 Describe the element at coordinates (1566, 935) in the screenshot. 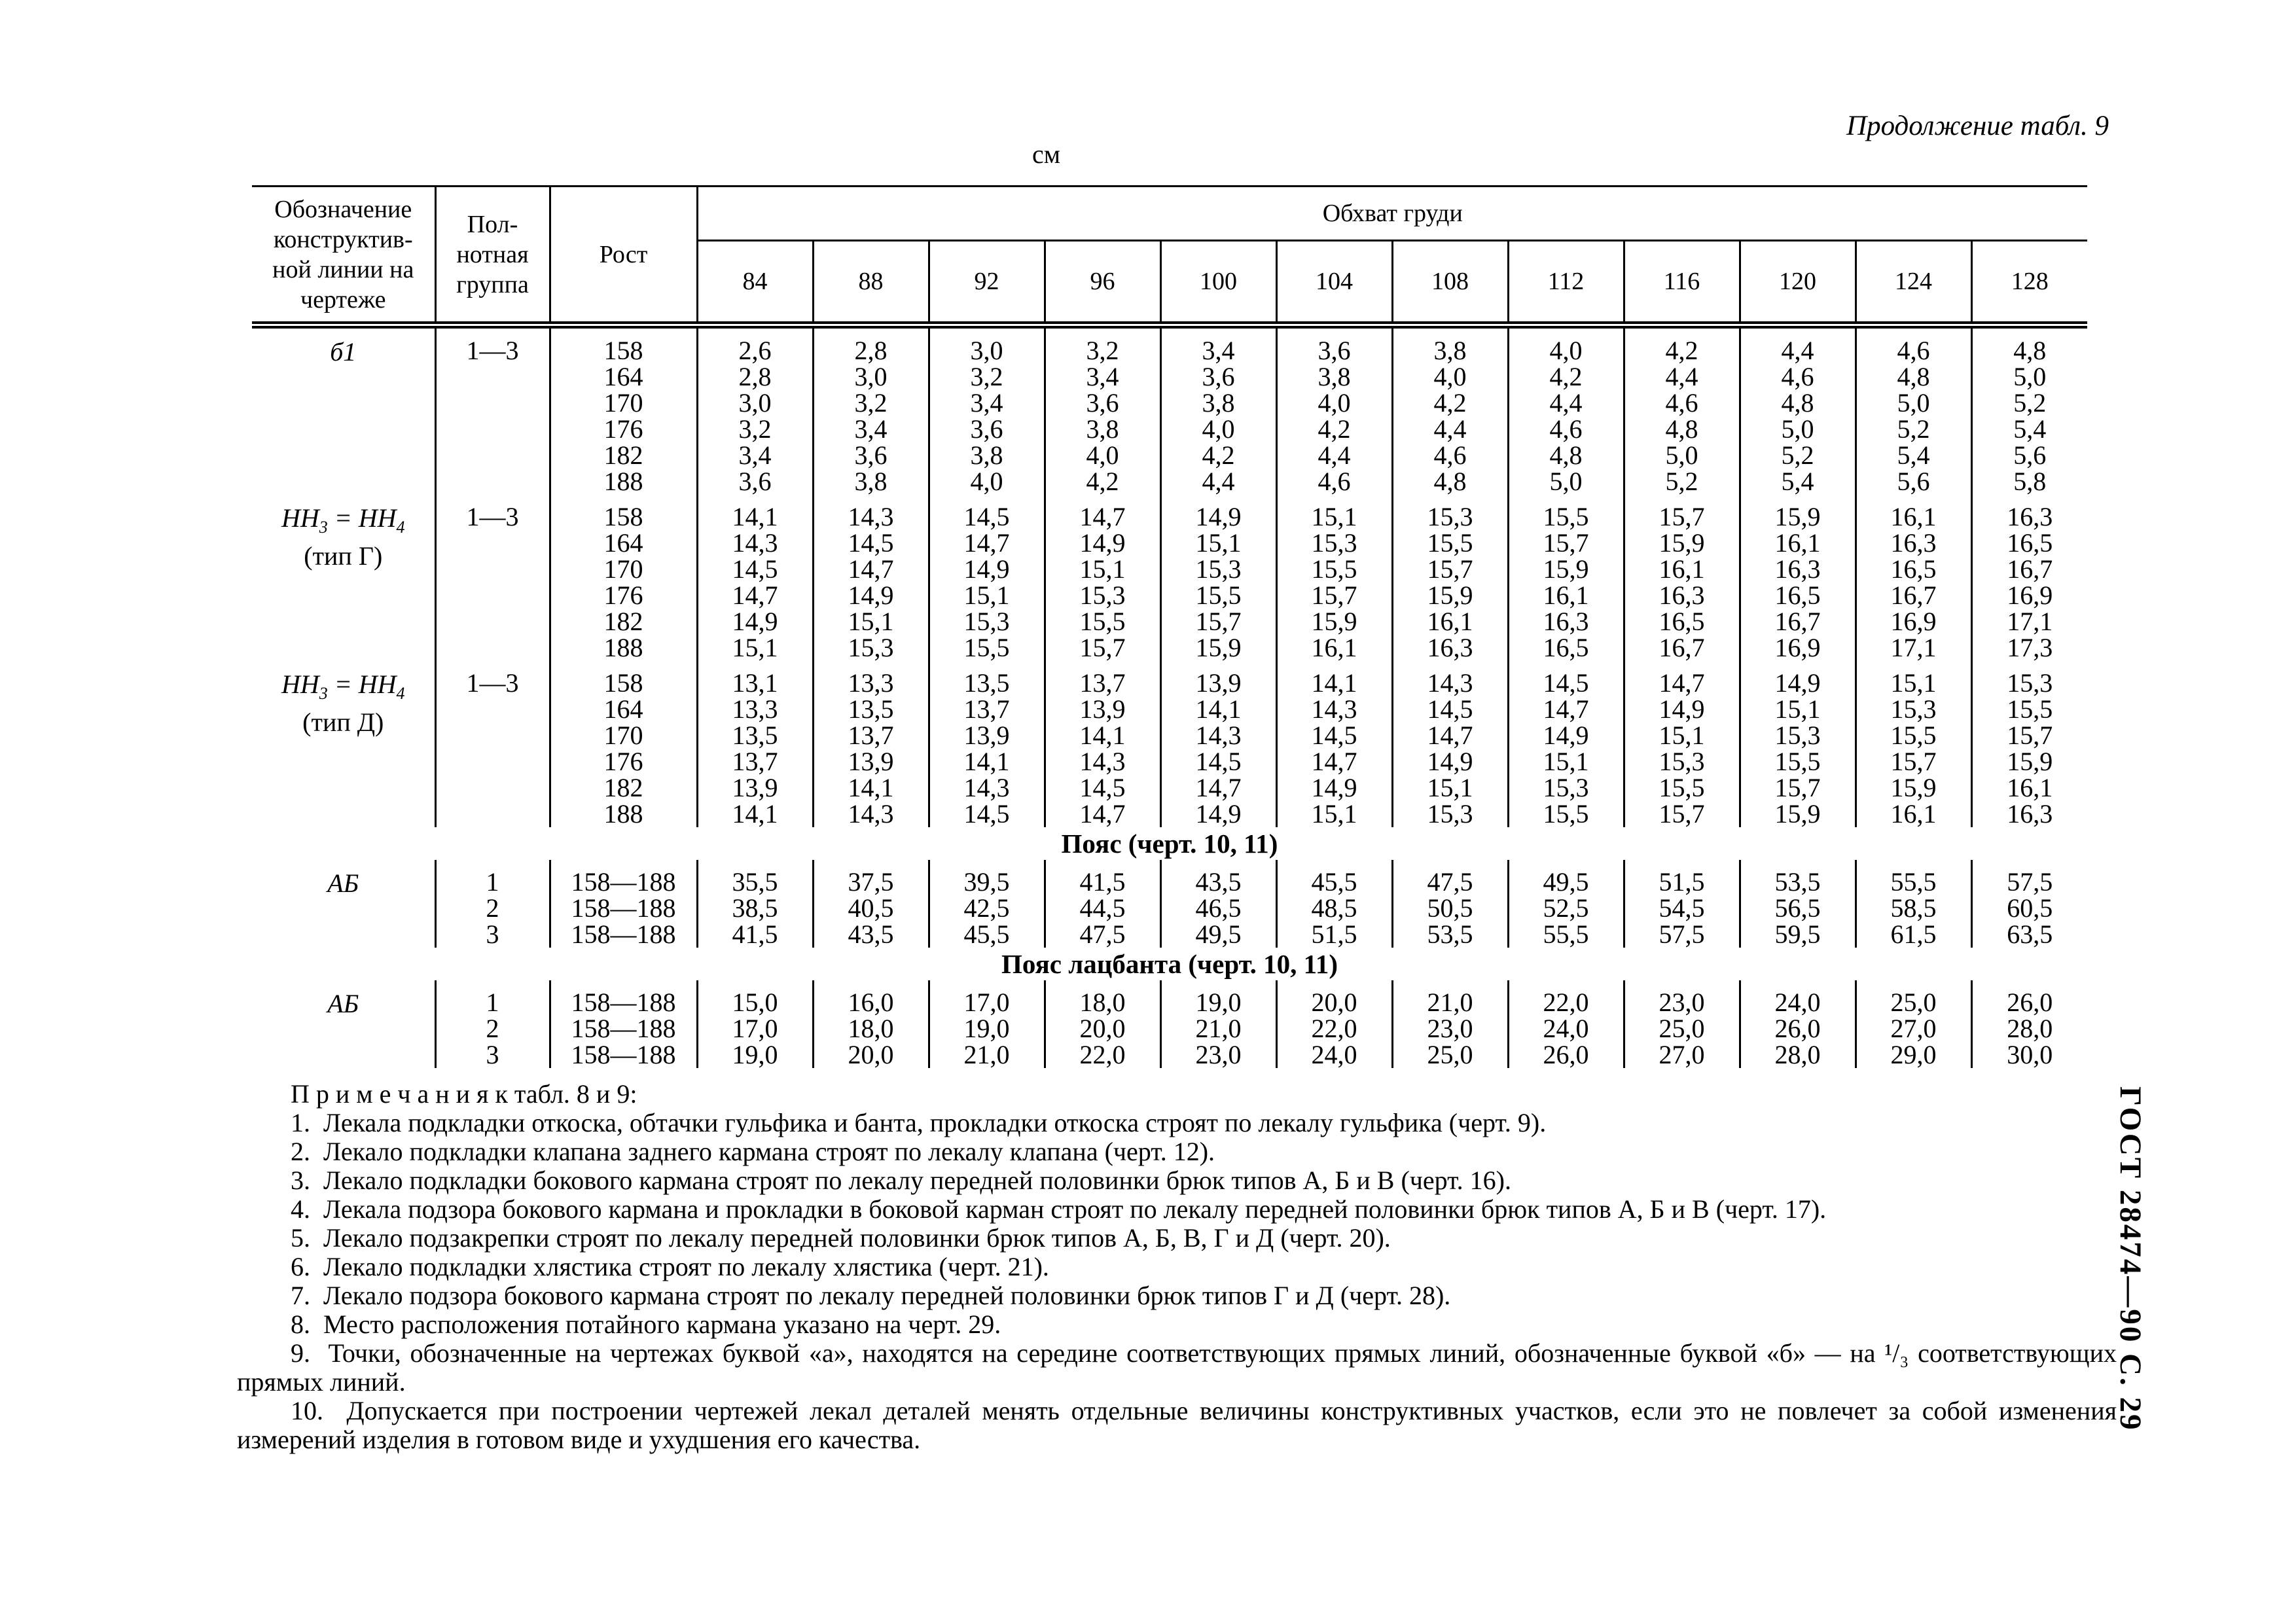

I see `value-cell: 55,5` at that location.